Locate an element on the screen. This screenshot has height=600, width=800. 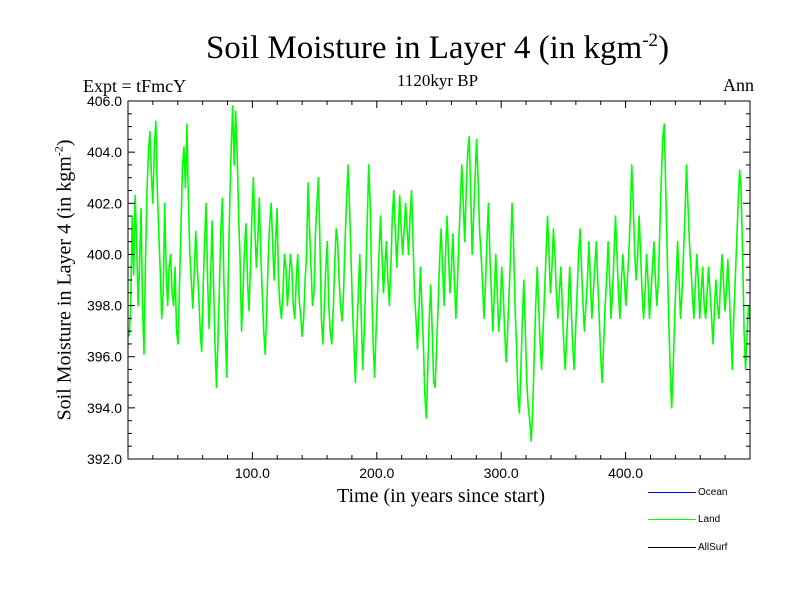
y-tick-label: 400.0 is located at coordinates (104, 254).